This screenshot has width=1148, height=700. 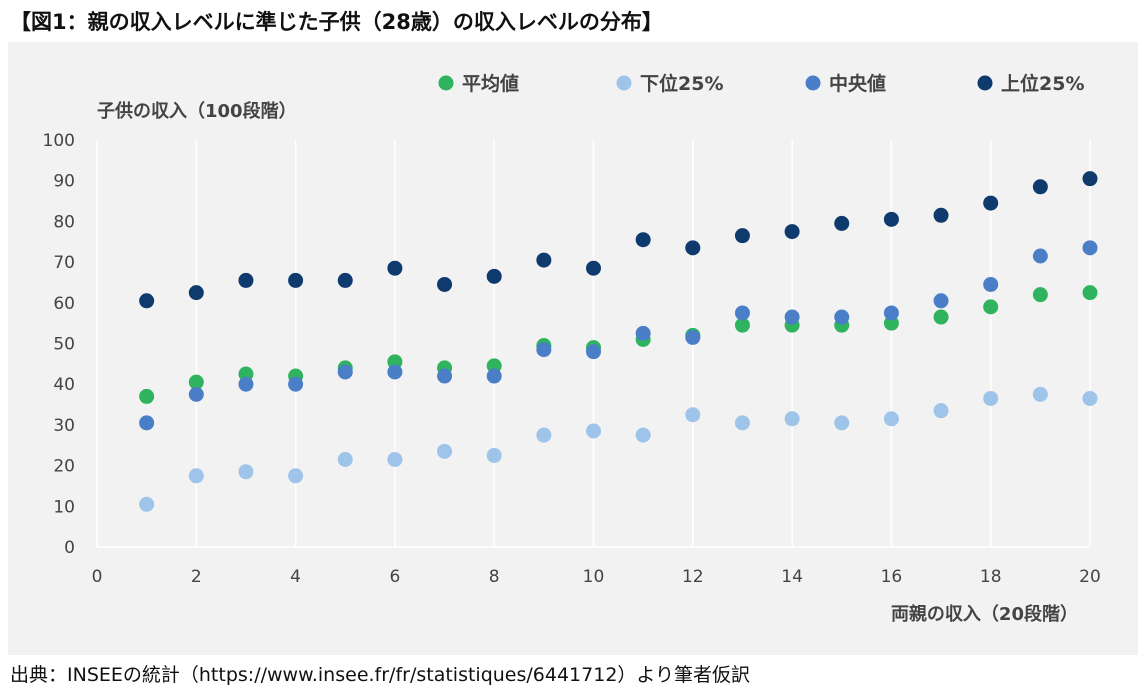 I want to click on legend-marker-p75, so click(x=985, y=83).